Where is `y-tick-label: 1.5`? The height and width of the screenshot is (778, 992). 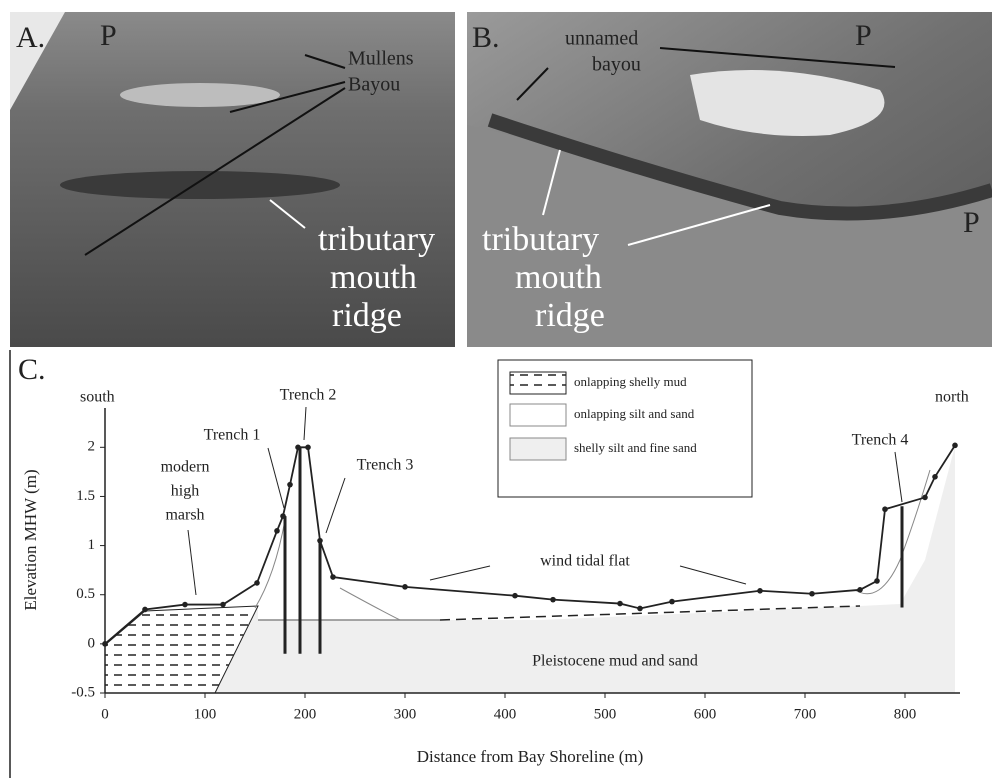 y-tick-label: 1.5 is located at coordinates (85, 496).